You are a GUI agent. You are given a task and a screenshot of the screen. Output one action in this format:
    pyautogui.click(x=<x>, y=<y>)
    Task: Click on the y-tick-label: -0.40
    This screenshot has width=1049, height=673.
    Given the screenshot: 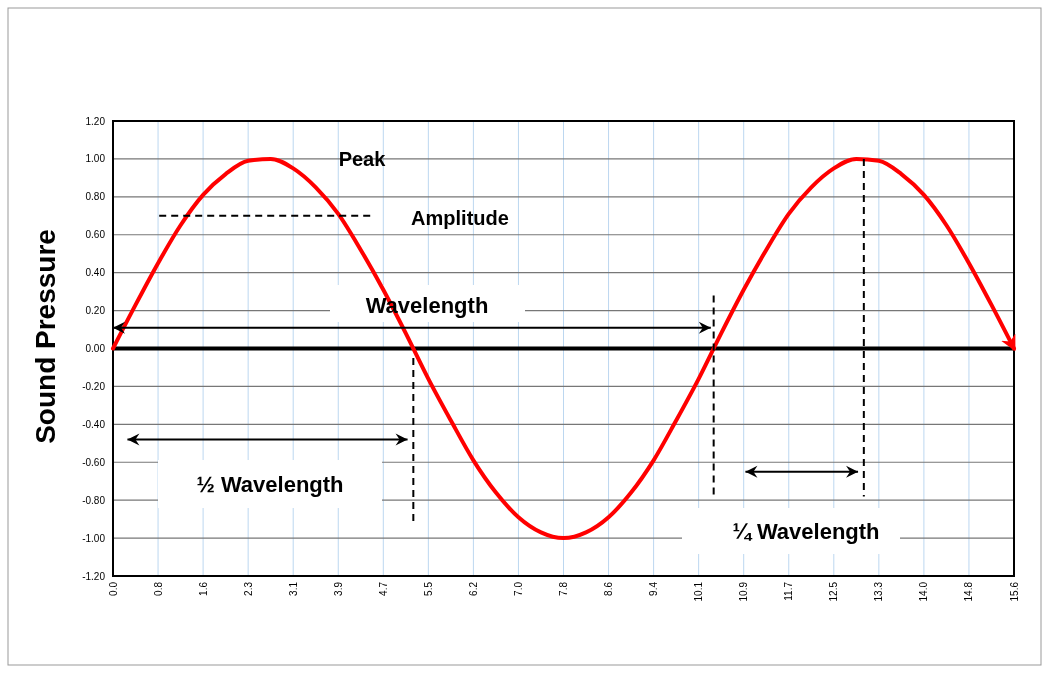 What is the action you would take?
    pyautogui.click(x=94, y=424)
    